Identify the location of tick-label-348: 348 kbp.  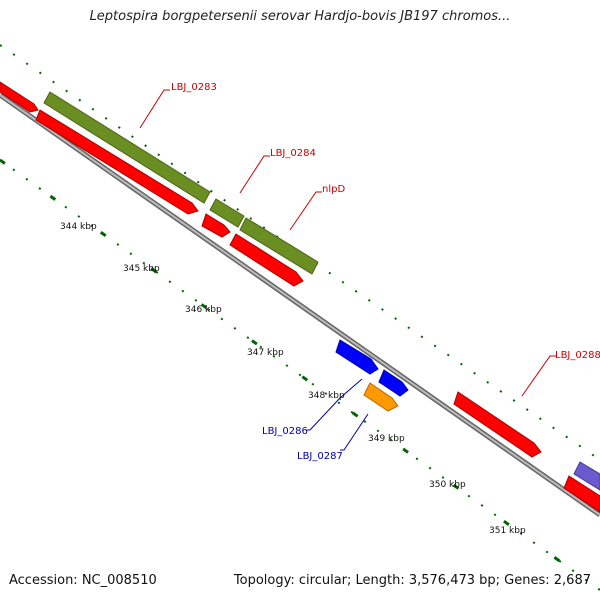
(326, 396).